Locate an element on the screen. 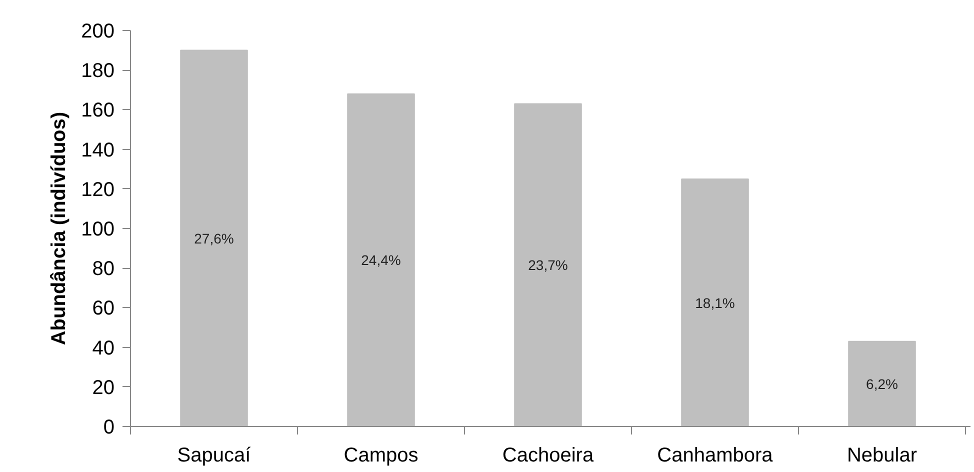 This screenshot has height=472, width=974. annotation: 18,1% is located at coordinates (715, 302).